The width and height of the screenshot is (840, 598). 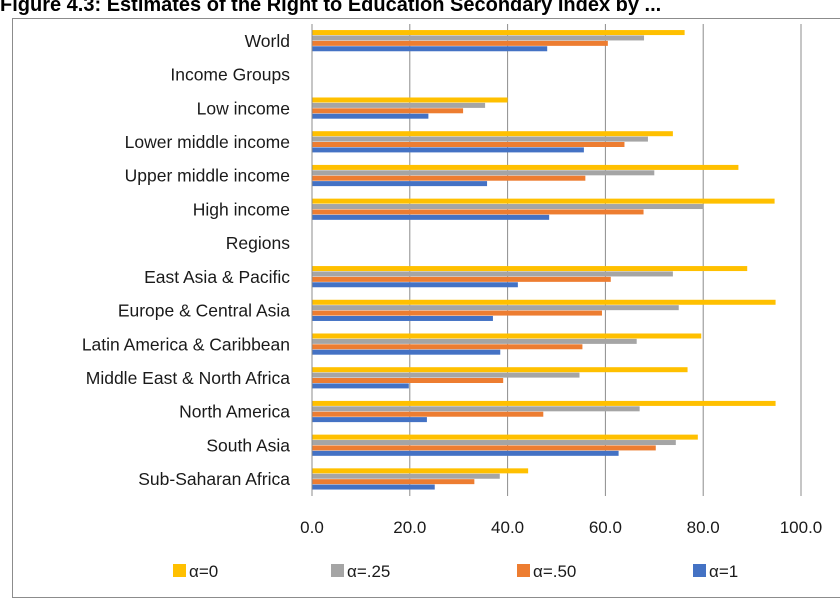 I want to click on tick-labels: 0.0 20.0 40.0 60.0 80.0 100.0, so click(x=561, y=527).